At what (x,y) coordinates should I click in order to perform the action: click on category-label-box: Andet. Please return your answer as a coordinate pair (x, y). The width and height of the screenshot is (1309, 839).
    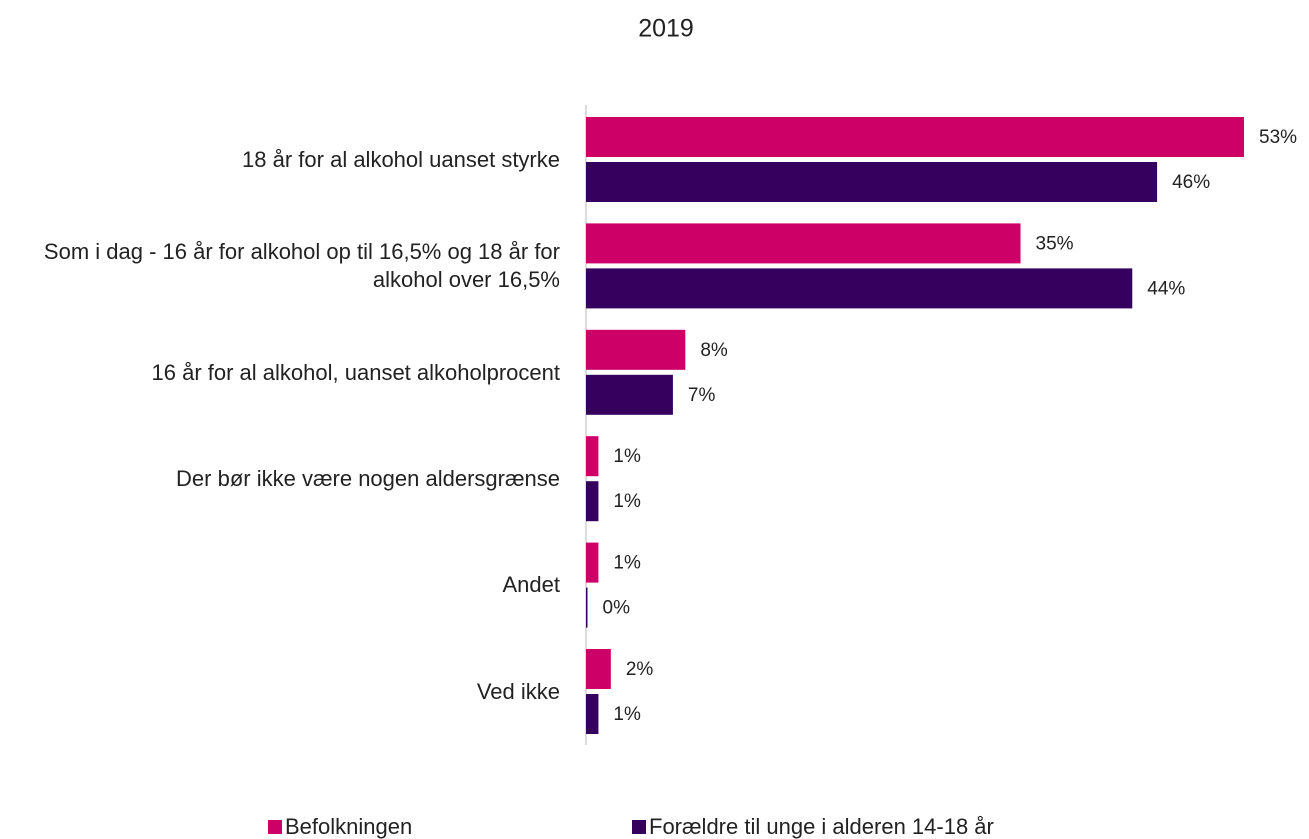
    Looking at the image, I should click on (531, 585).